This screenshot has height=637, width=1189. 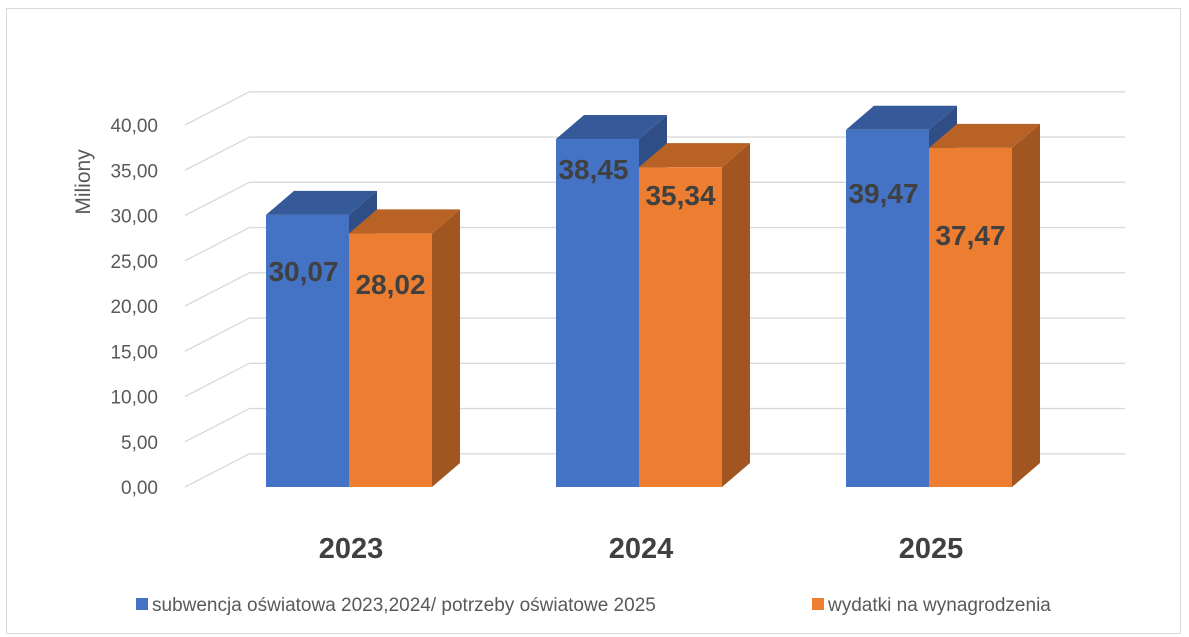 What do you see at coordinates (134, 352) in the screenshot?
I see `y-tick-label: 15,00` at bounding box center [134, 352].